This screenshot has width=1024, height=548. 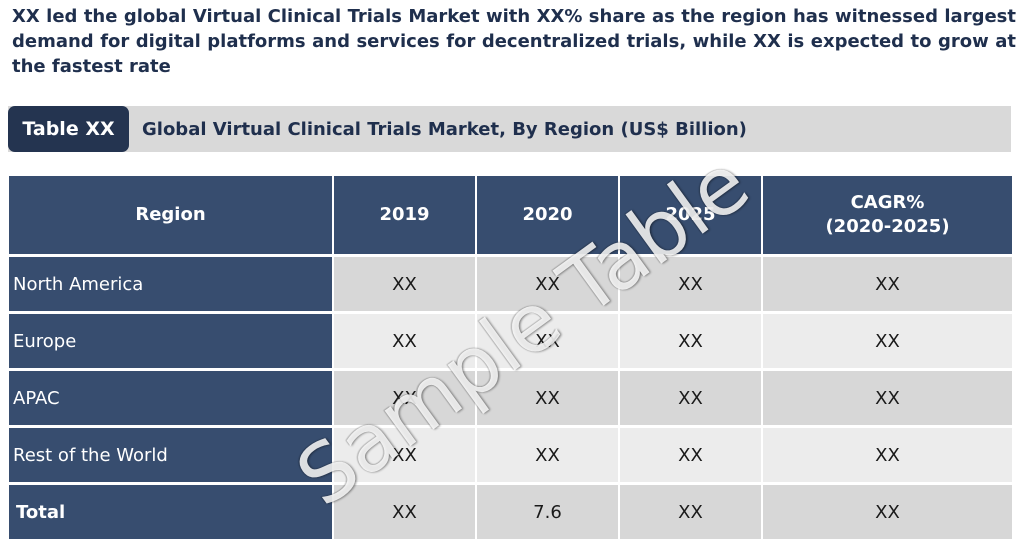 I want to click on cell-2020: 7.6, so click(x=547, y=512).